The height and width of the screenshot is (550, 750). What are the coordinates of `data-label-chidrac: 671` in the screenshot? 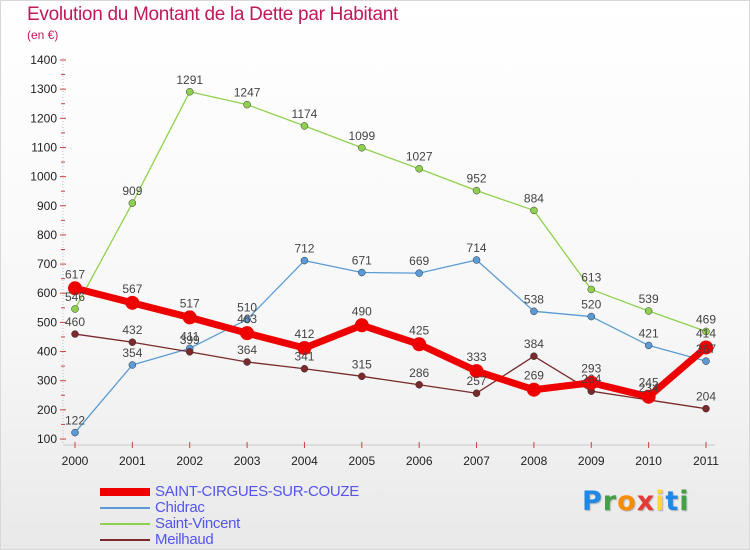 It's located at (362, 261).